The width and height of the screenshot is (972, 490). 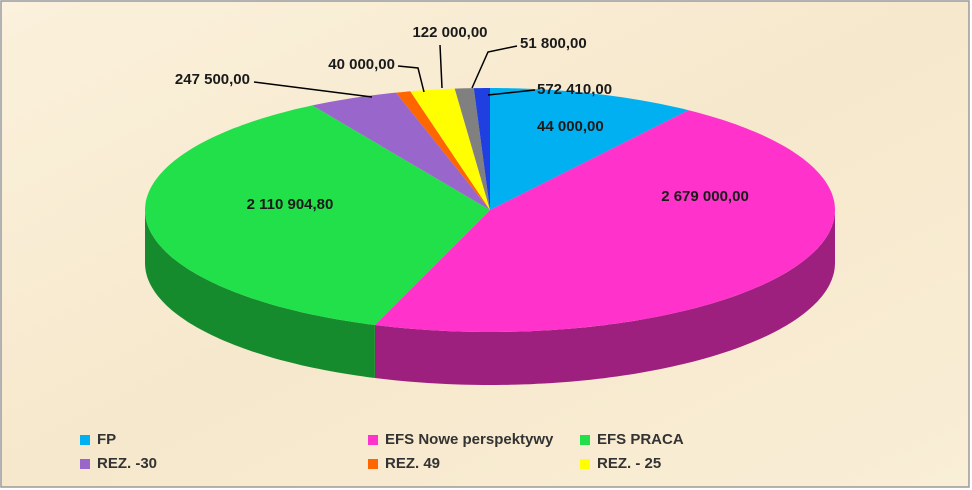 What do you see at coordinates (260, 294) in the screenshot?
I see `pie-slice-side` at bounding box center [260, 294].